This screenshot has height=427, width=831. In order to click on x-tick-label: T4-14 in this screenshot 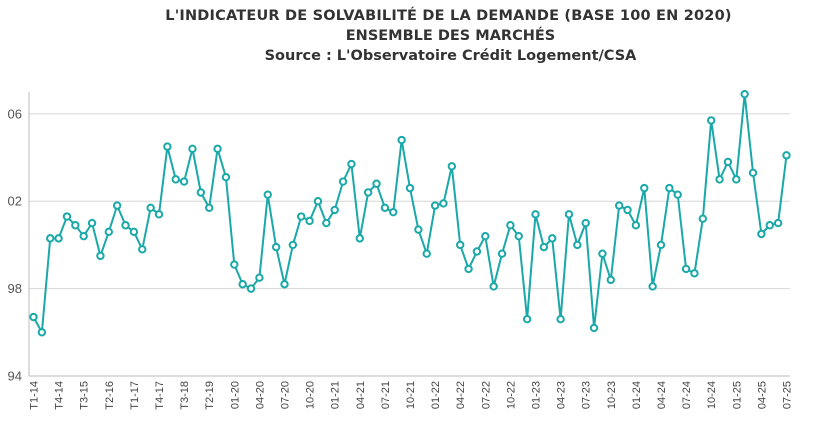, I will do `click(60, 395)`.